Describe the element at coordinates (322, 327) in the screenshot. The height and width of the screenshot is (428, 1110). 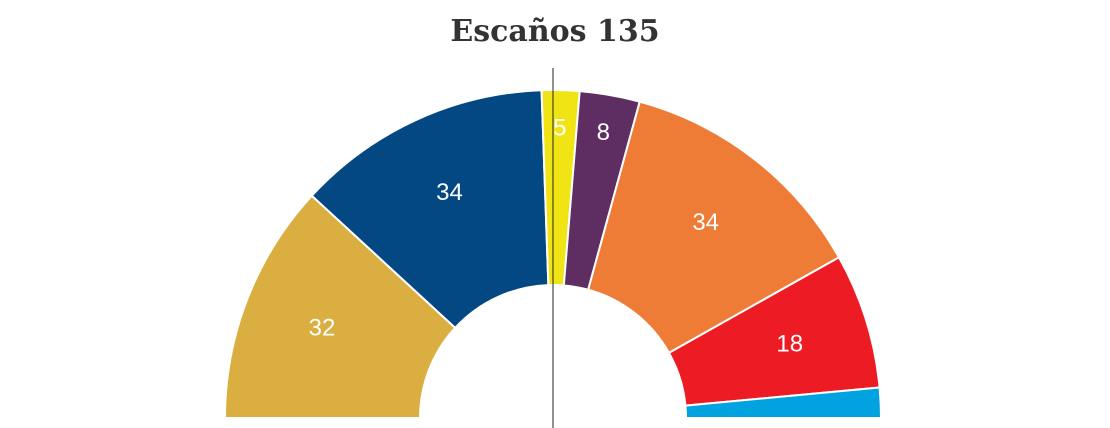
I see `seat-label-0: 32` at that location.